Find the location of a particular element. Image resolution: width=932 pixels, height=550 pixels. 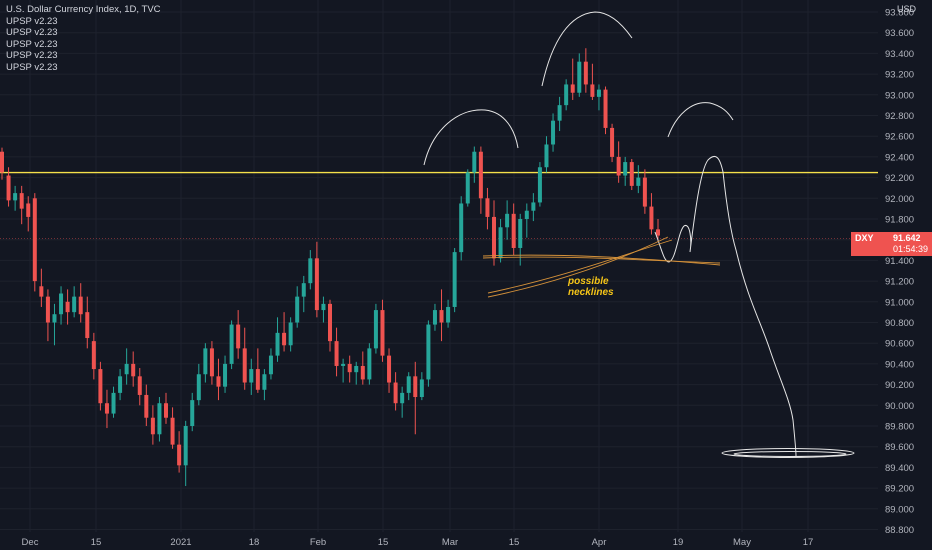

currency-label: USD is located at coordinates (907, 9).